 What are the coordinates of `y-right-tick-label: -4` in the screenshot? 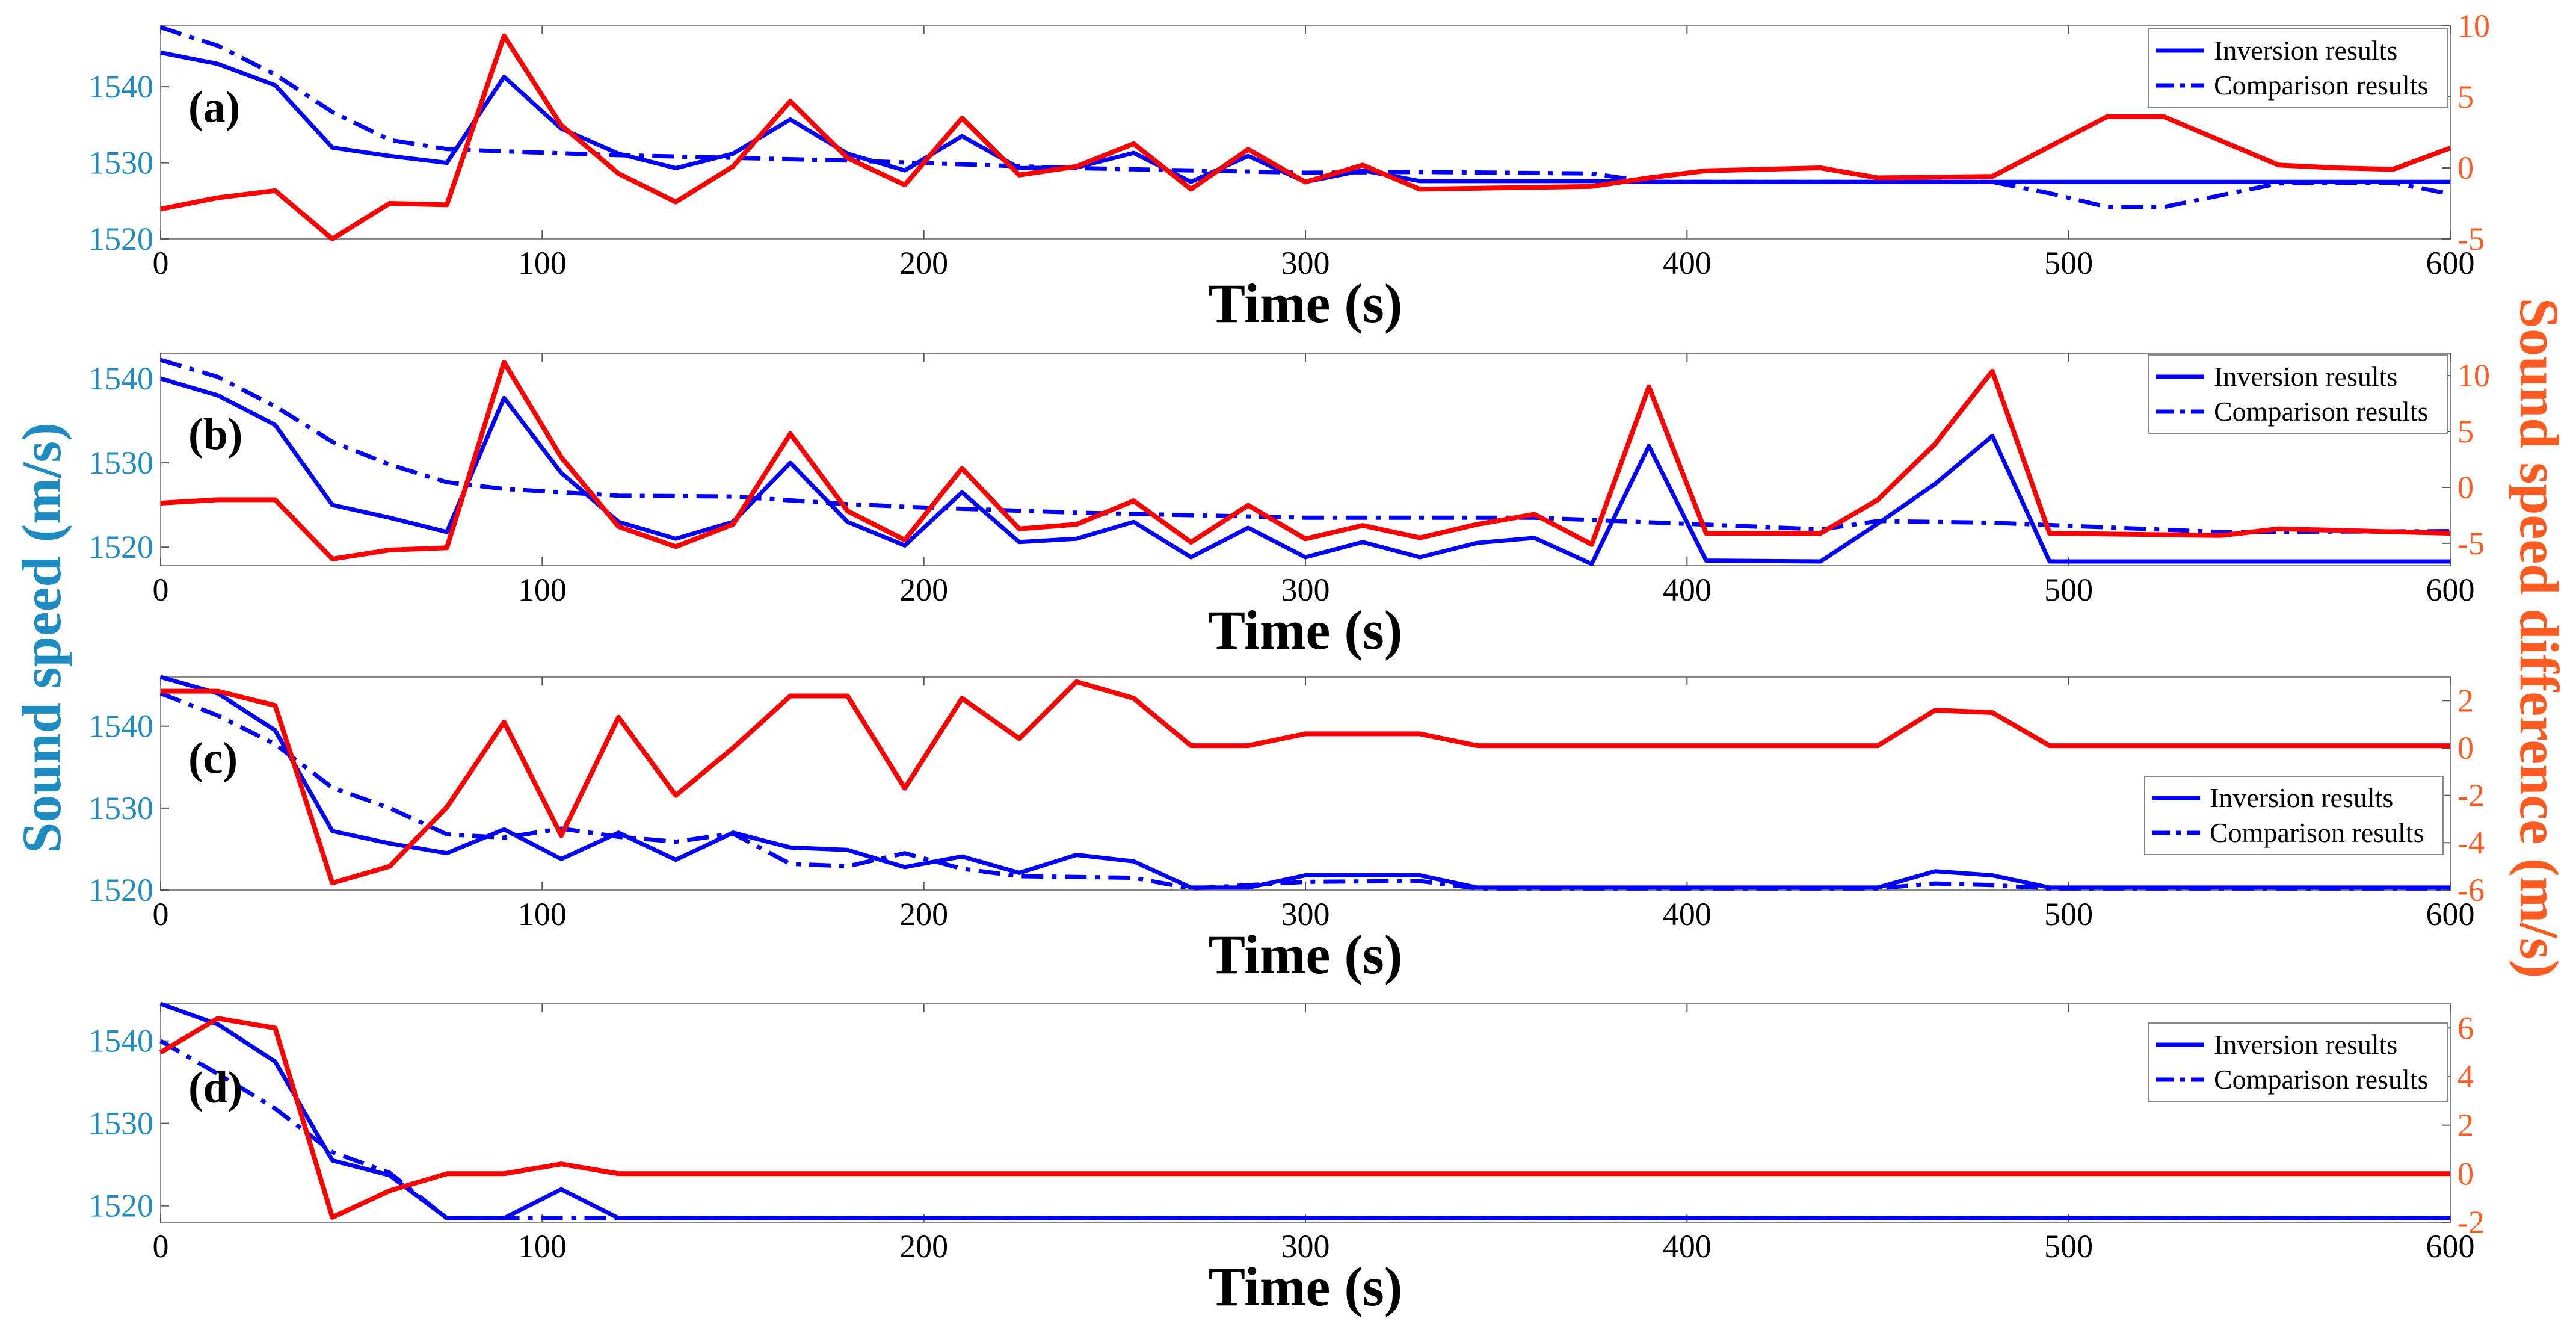 It's located at (2471, 842).